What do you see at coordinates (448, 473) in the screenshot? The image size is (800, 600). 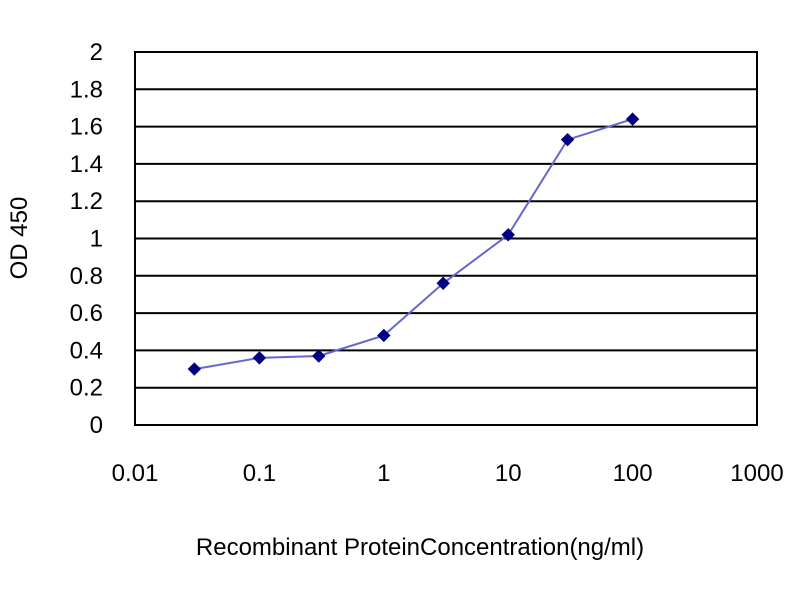 I see `x-axis-tick-labels: 0.01 0.1 1 10 100 1000` at bounding box center [448, 473].